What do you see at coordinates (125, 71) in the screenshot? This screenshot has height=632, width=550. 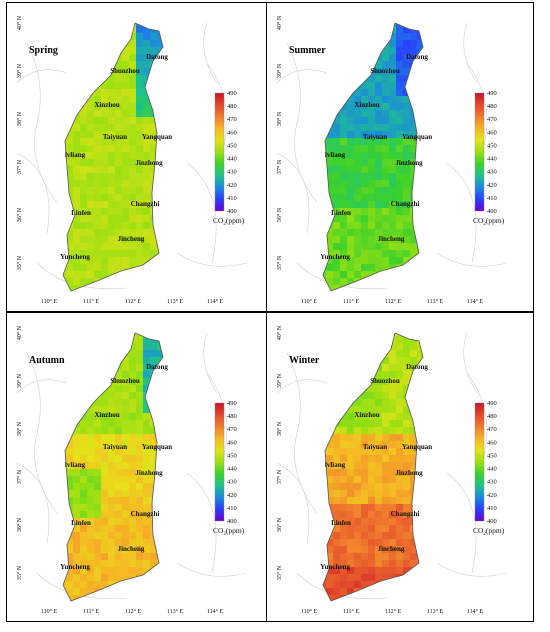 I see `city-label-shuozhou: Shuozhou` at bounding box center [125, 71].